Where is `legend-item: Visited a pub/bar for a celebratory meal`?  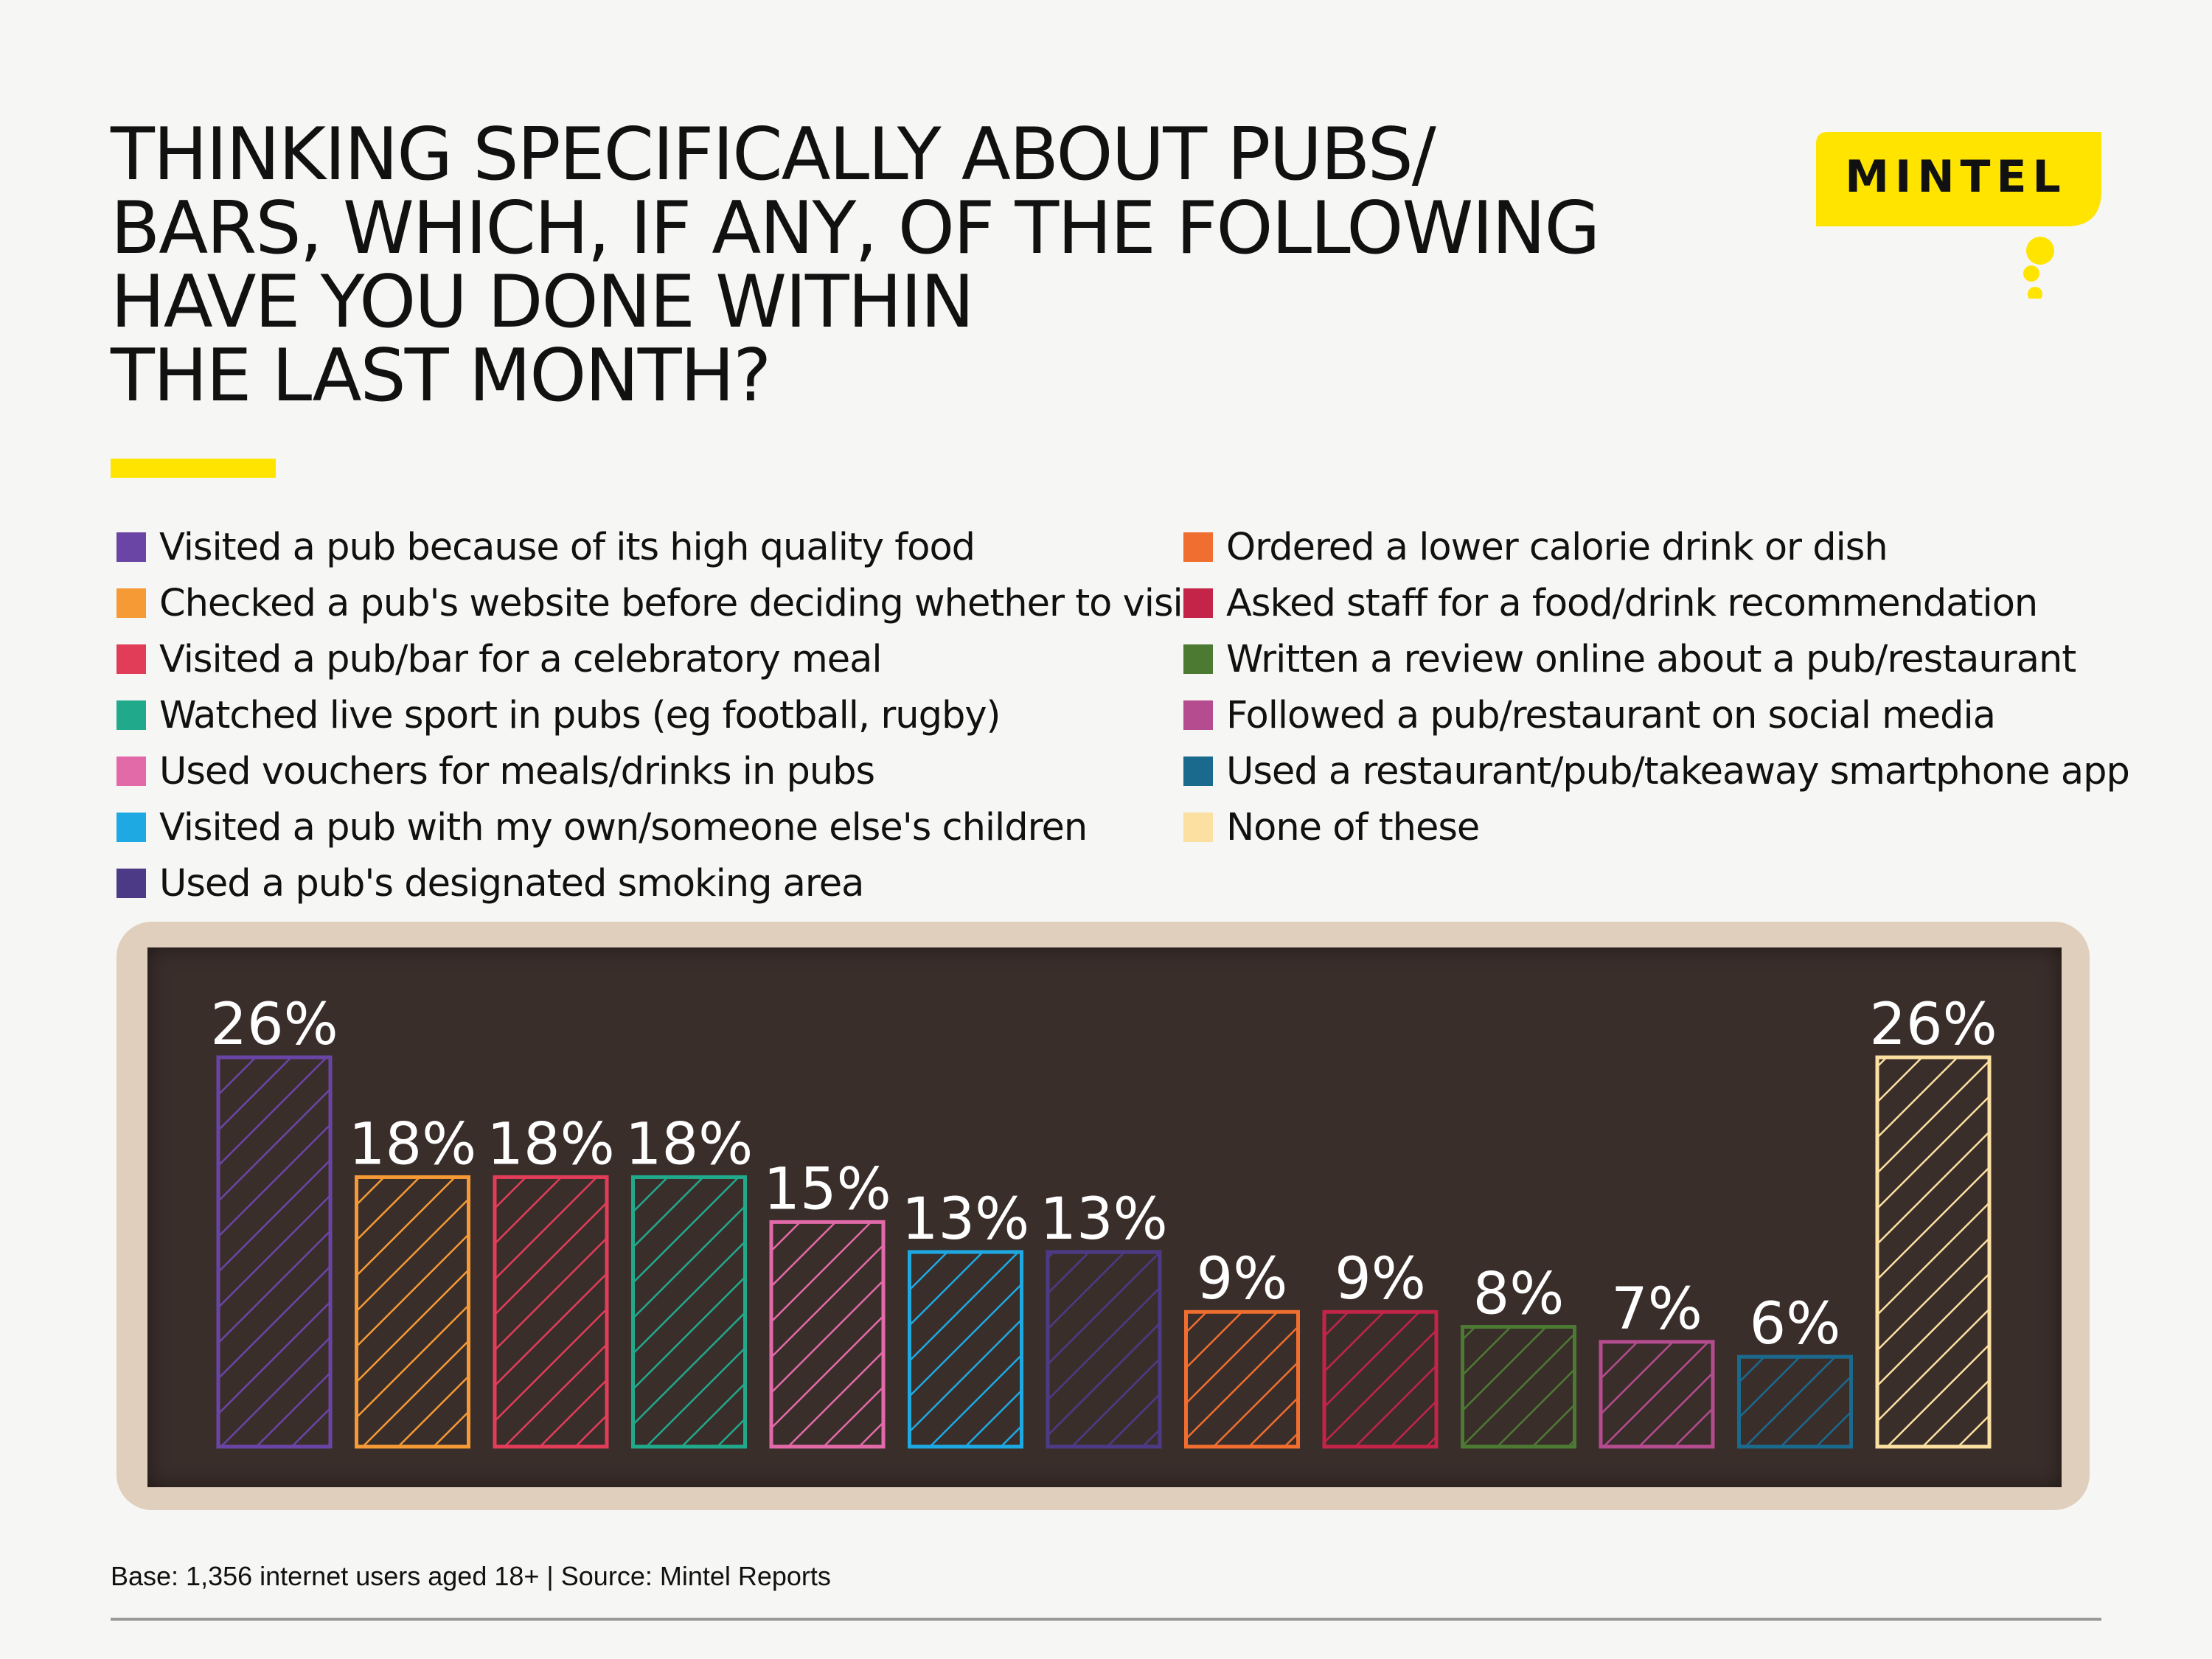 legend-item: Visited a pub/bar for a celebratory meal is located at coordinates (656, 659).